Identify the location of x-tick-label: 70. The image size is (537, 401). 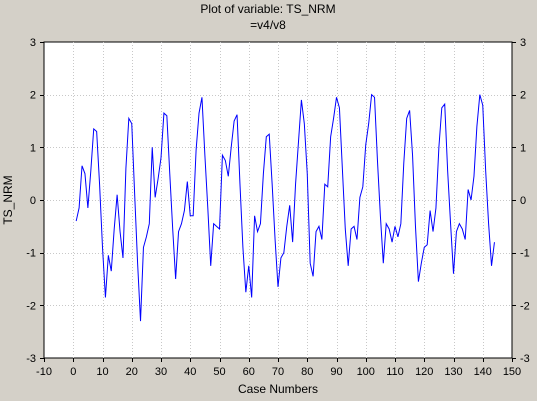
(278, 372).